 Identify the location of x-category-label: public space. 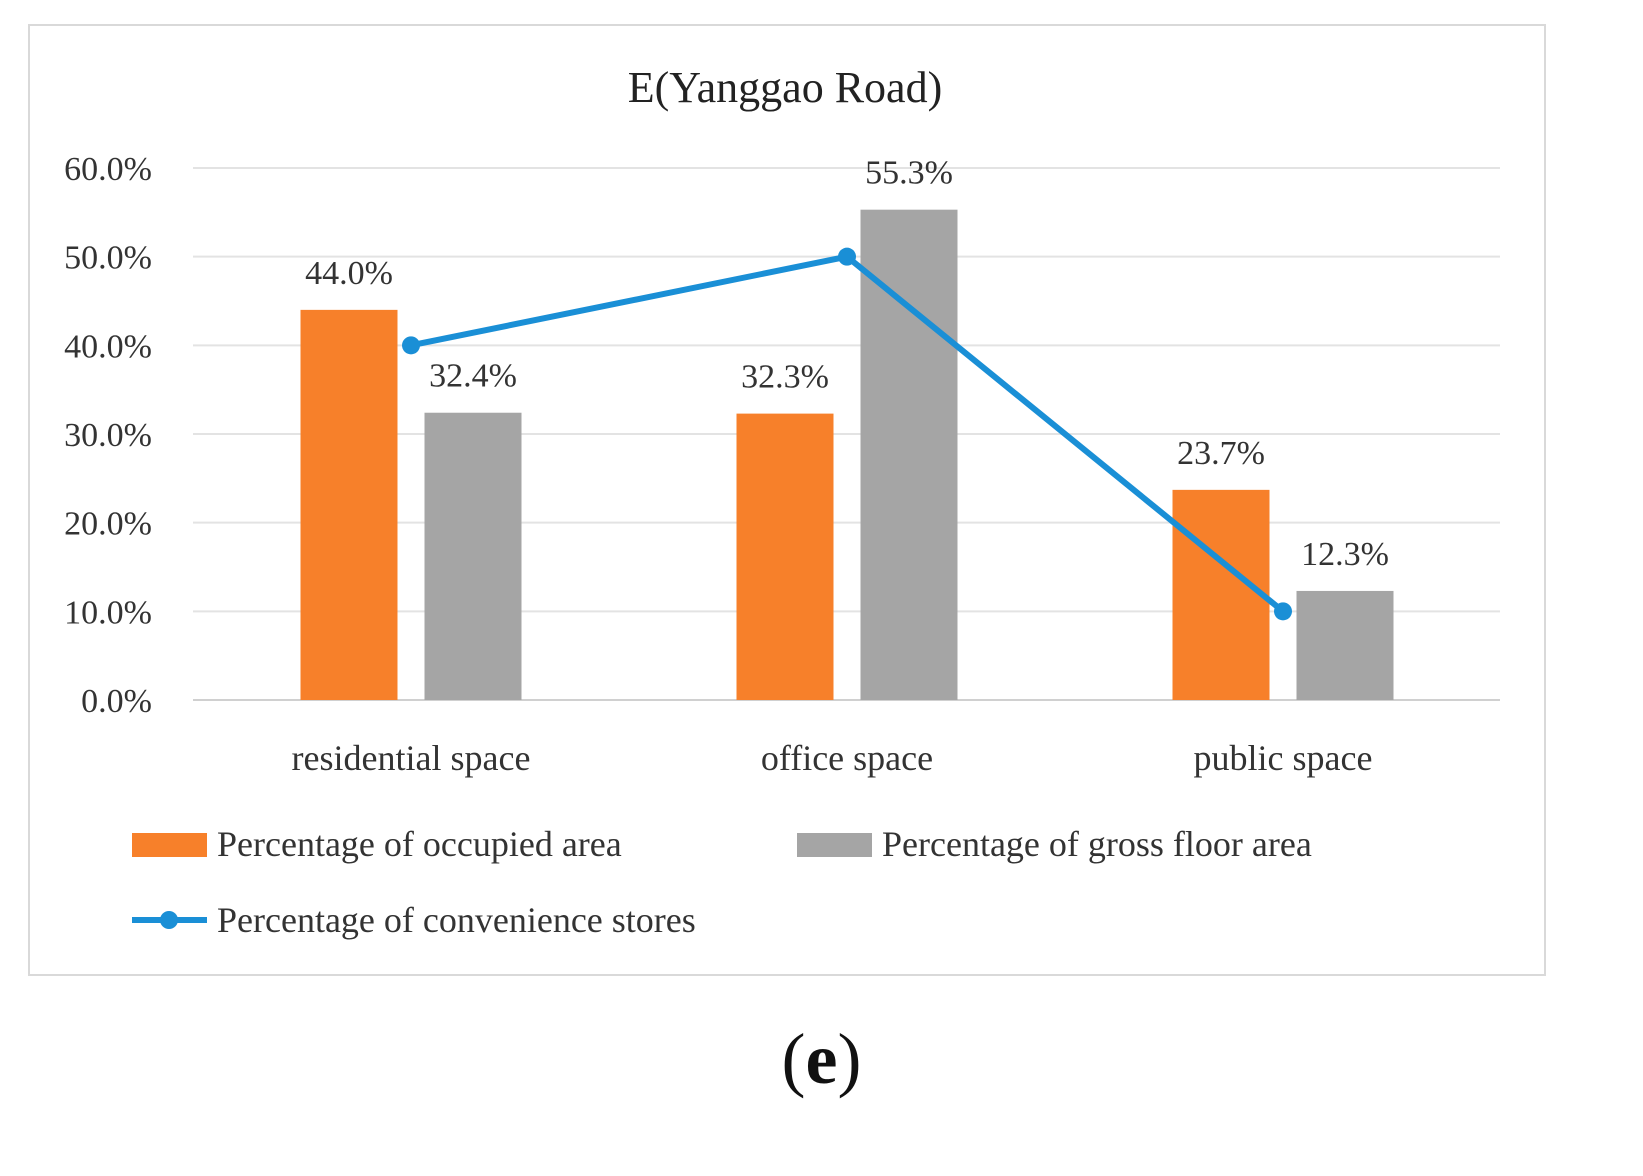
(1283, 758).